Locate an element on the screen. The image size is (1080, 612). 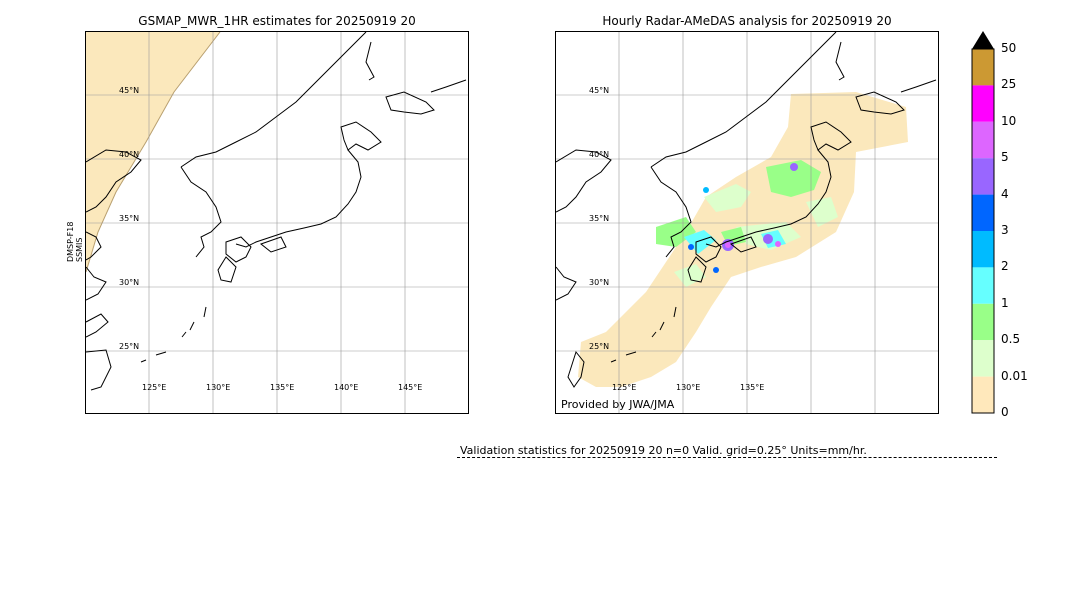
right-lon-label: 135°E is located at coordinates (752, 387).